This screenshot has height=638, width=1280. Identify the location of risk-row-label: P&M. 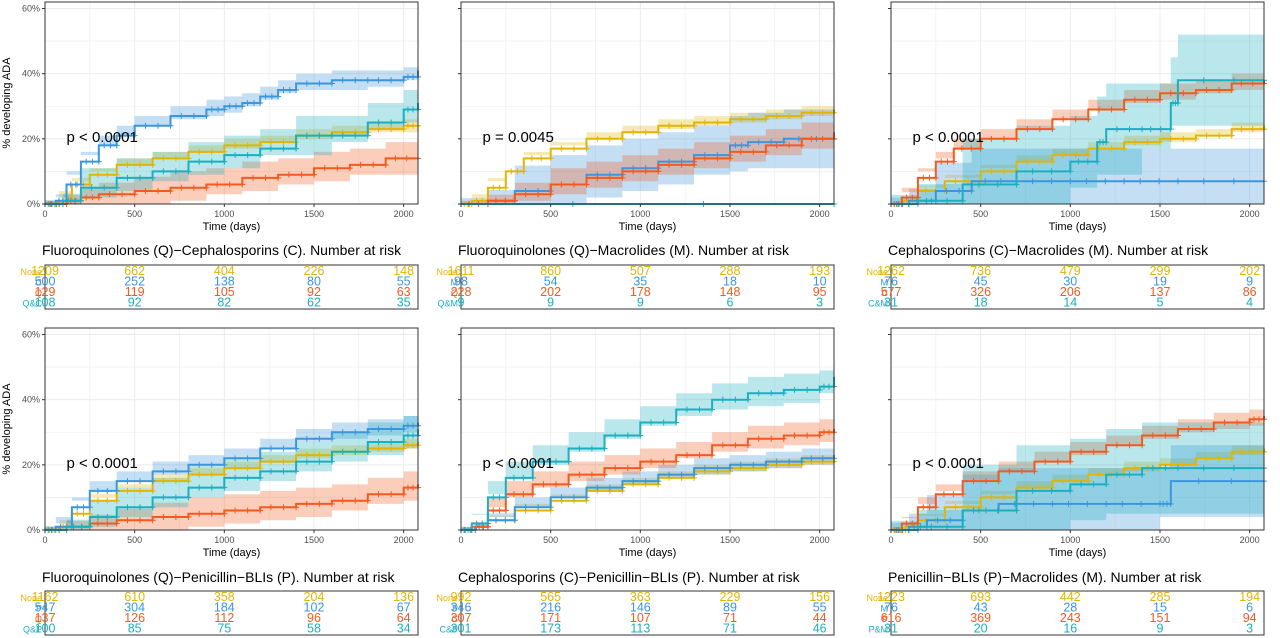
(878, 630).